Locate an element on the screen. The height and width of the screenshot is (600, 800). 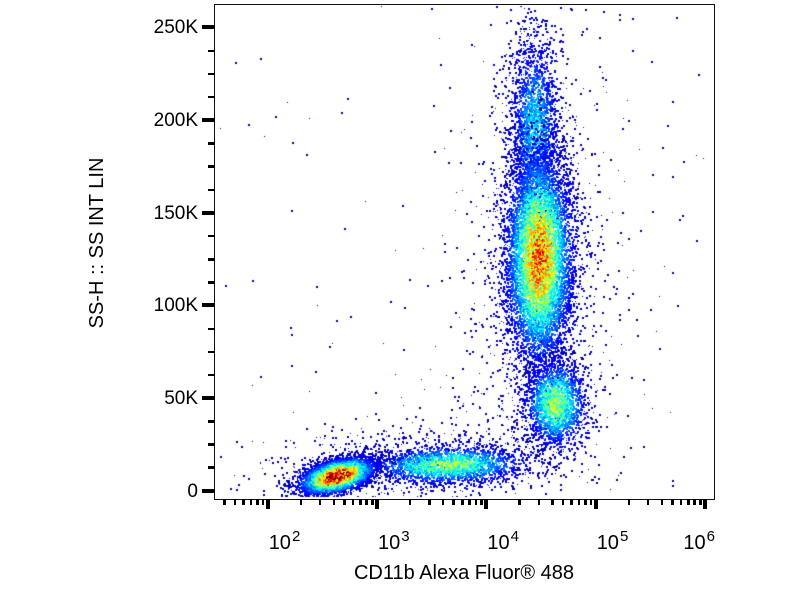
y-axis-title: SS-H :: SS INT LIN is located at coordinates (97, 243).